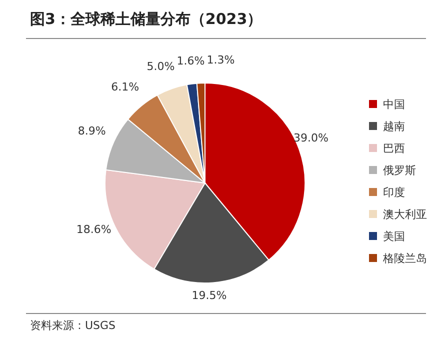  Describe the element at coordinates (160, 67) in the screenshot. I see `data-label: 5.0%` at that location.